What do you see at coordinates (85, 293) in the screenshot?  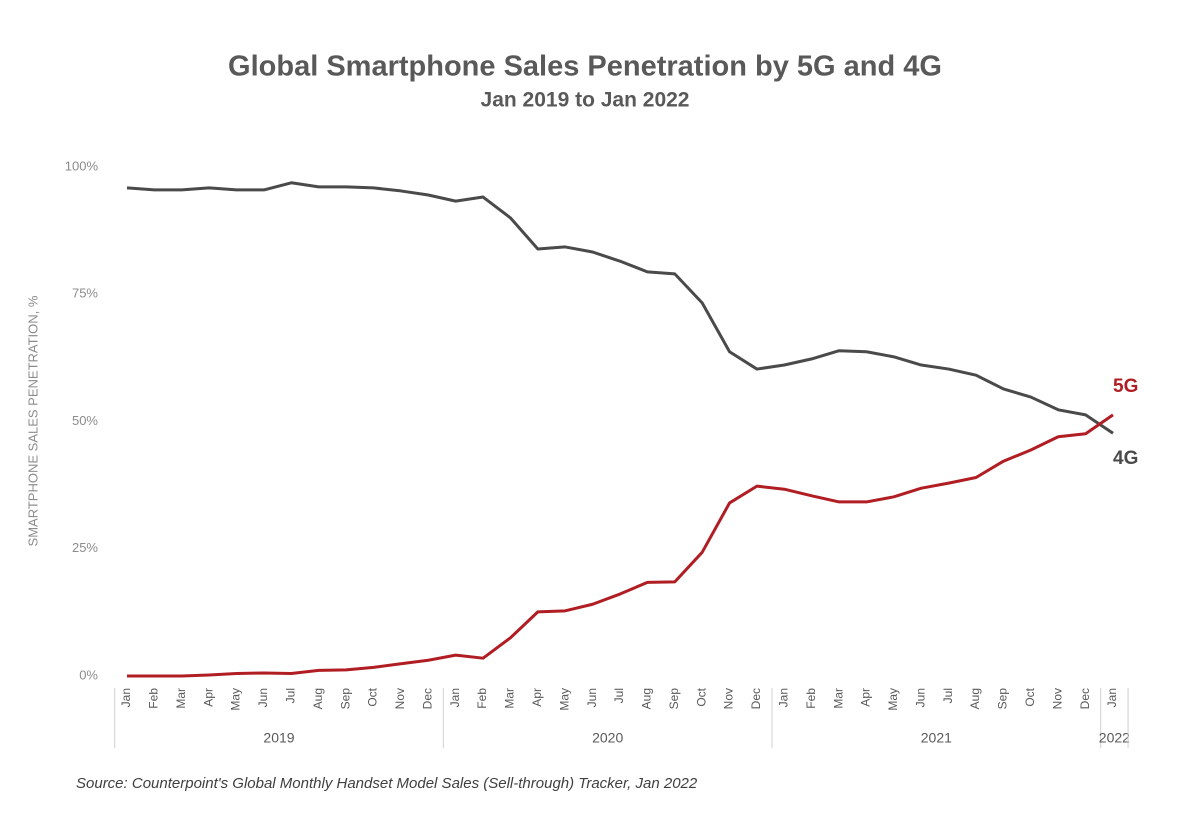 I see `y-tick-label: 75%` at bounding box center [85, 293].